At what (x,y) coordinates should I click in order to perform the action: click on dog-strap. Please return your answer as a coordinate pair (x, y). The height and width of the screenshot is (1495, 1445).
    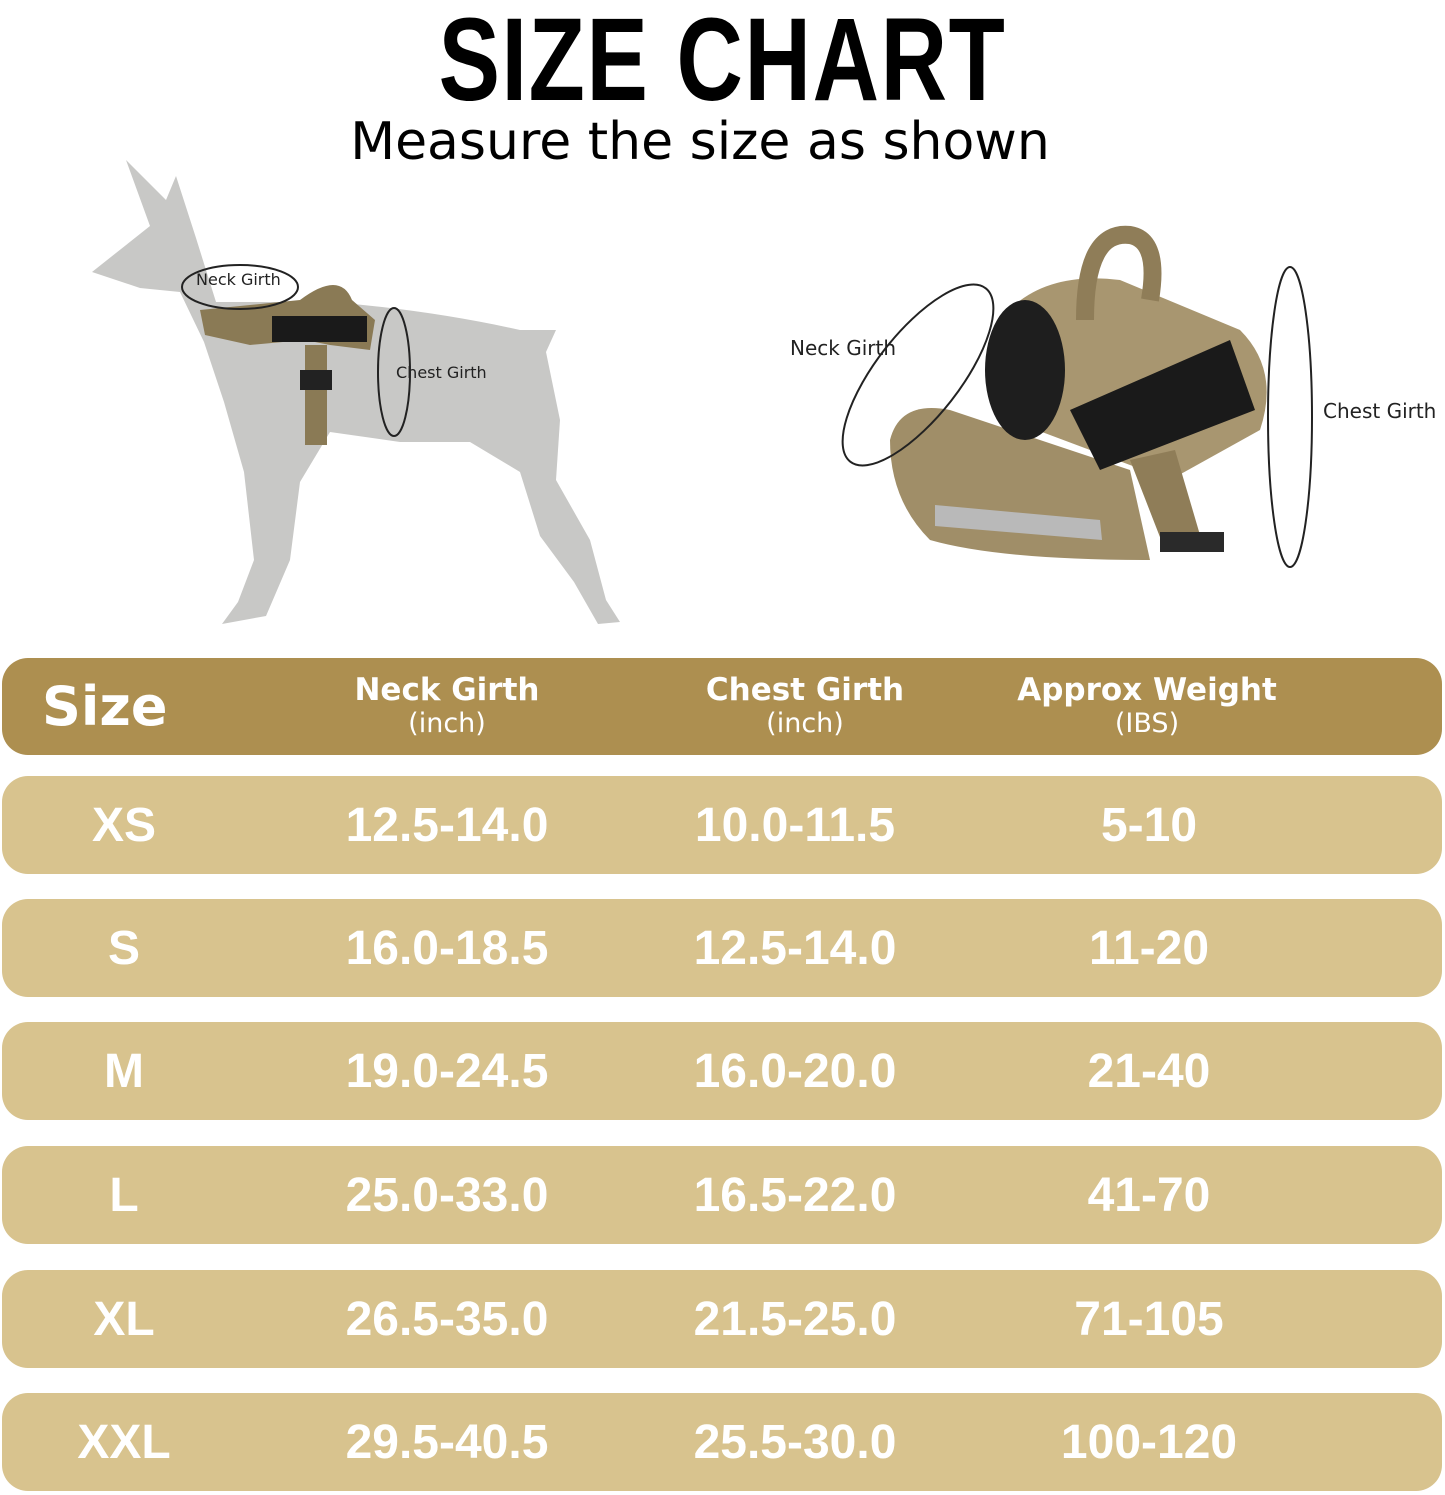
    Looking at the image, I should click on (316, 395).